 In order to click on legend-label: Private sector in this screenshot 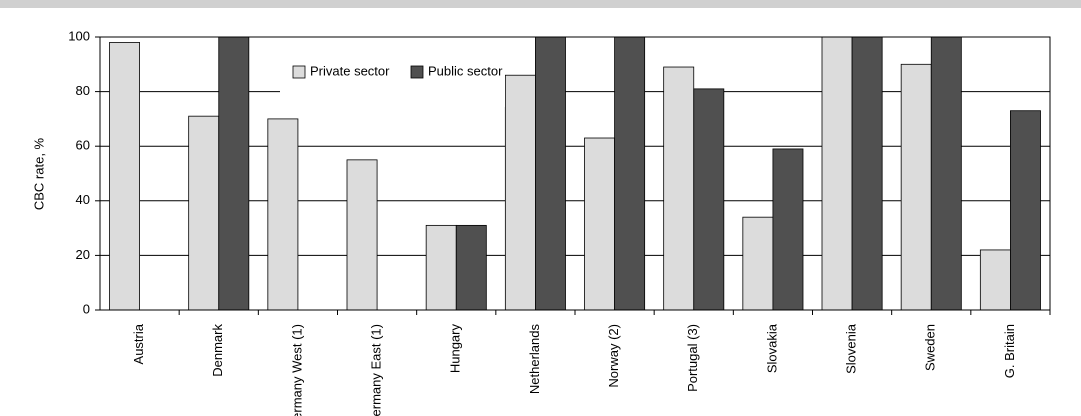, I will do `click(350, 70)`.